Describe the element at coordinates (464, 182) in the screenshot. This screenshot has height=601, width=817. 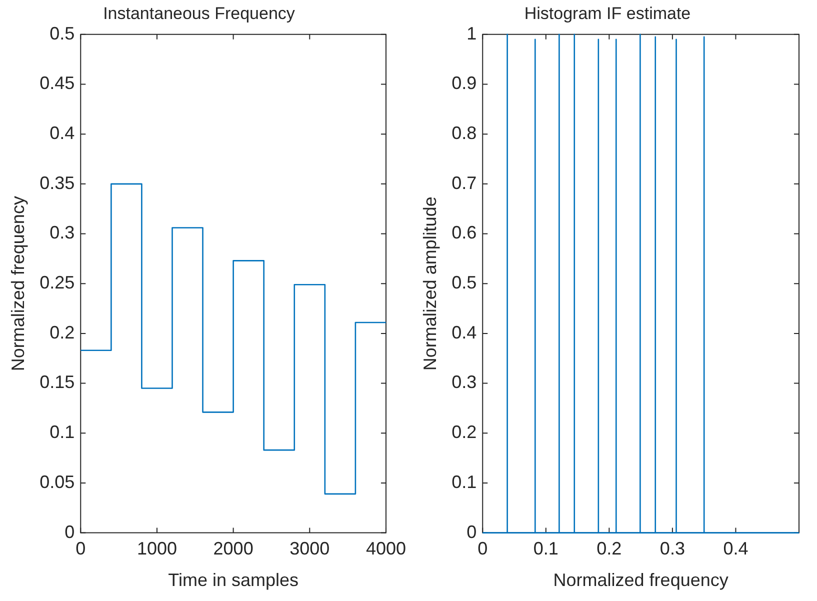
I see `y-tick-label: 0.7` at that location.